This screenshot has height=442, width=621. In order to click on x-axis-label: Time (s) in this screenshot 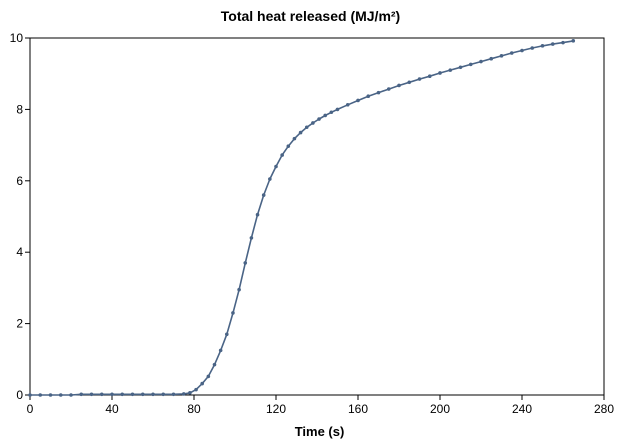, I will do `click(319, 431)`.